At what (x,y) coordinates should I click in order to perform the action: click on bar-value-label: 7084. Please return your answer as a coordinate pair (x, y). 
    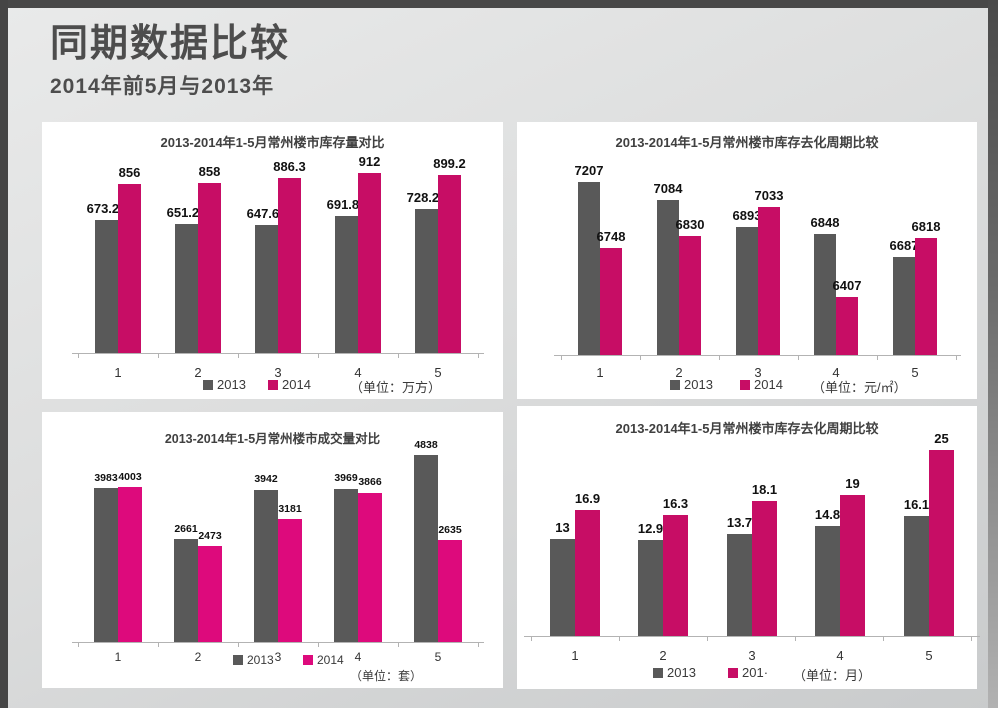
    Looking at the image, I should click on (668, 188).